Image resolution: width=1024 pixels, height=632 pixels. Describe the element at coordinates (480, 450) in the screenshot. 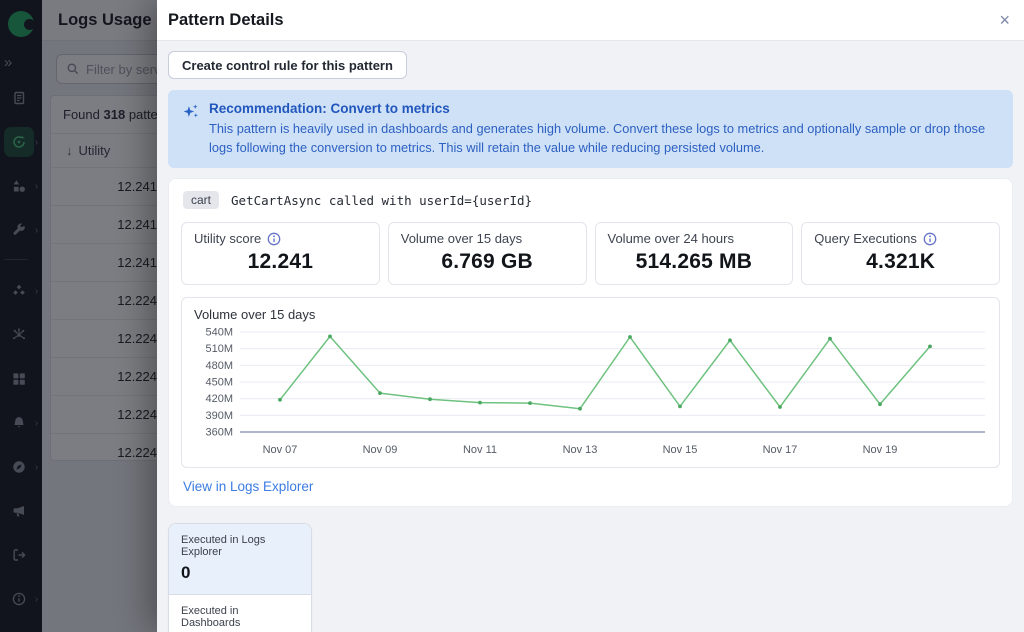

I see `svg-text: Nov 11` at that location.